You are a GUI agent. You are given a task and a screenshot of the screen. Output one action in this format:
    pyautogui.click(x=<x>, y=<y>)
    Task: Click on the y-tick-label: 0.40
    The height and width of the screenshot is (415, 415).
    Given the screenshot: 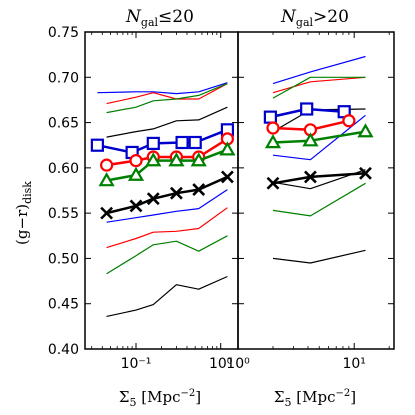 What is the action you would take?
    pyautogui.click(x=63, y=350)
    